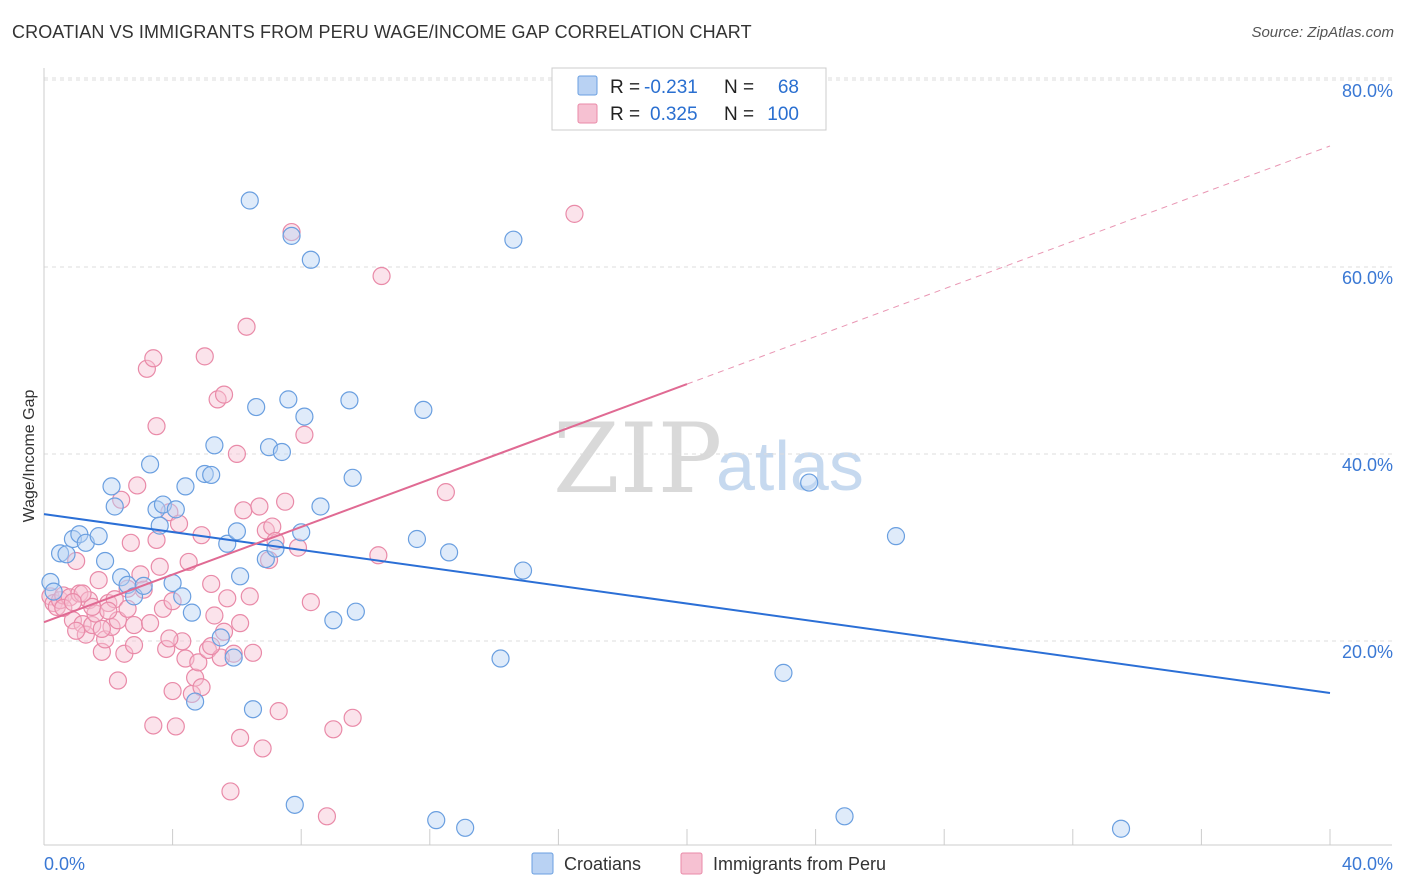 This screenshot has height=892, width=1406. What do you see at coordinates (1367, 652) in the screenshot?
I see `y-tick-label: 20.0%` at bounding box center [1367, 652].